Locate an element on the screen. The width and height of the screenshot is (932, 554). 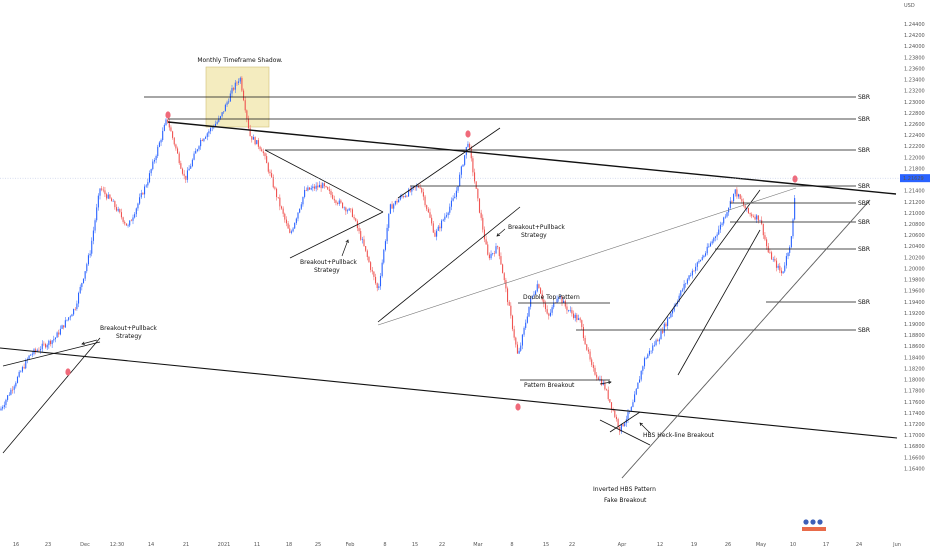
time-tick-label: 14 is located at coordinates (151, 545).